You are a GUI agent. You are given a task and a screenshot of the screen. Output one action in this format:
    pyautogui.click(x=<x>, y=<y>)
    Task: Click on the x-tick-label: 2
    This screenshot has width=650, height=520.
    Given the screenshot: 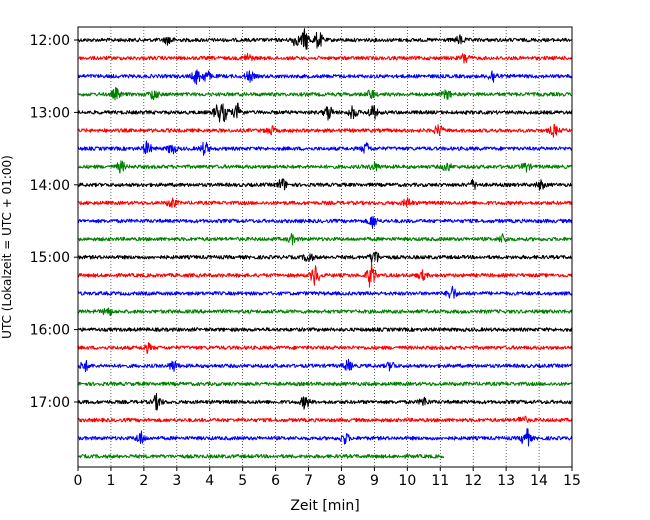 What is the action you would take?
    pyautogui.click(x=143, y=481)
    